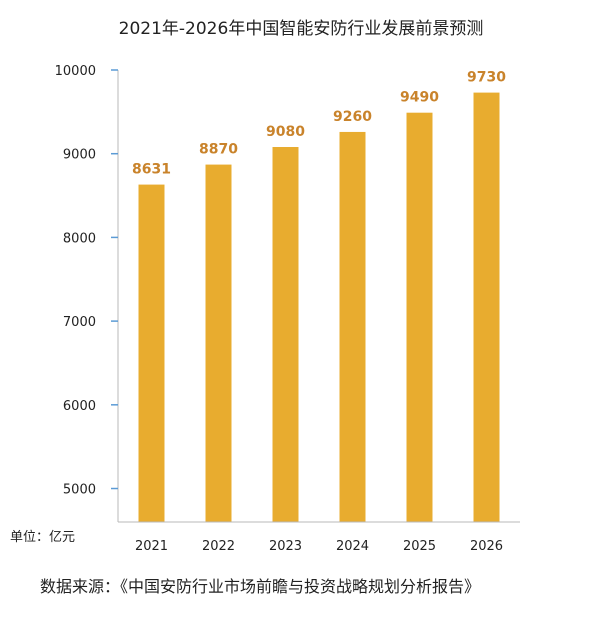 This screenshot has height=626, width=603. Describe the element at coordinates (151, 546) in the screenshot. I see `x-tick-label-2021: 2021` at that location.